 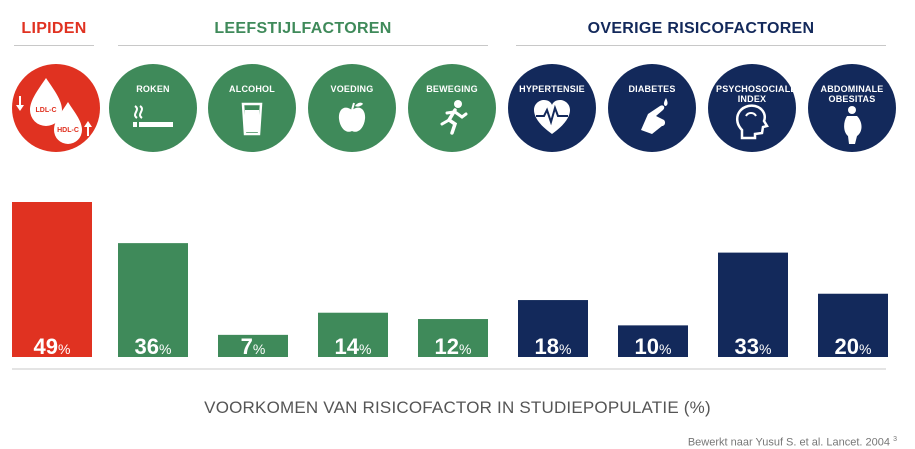 I want to click on risk-circle-smoking: ROKEN, so click(x=153, y=108).